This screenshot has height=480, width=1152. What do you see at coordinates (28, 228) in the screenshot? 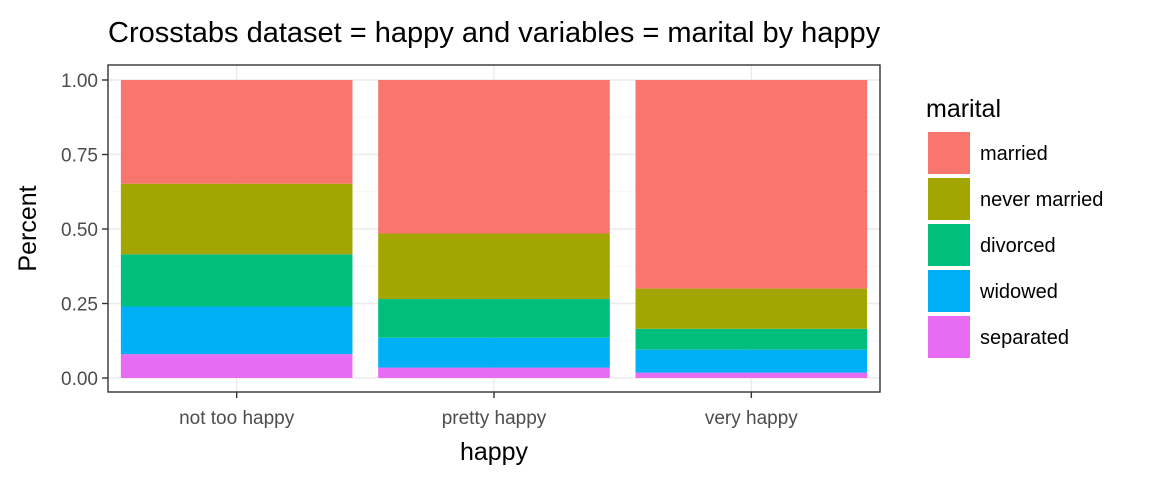
I see `y-axis-title: Percent` at bounding box center [28, 228].